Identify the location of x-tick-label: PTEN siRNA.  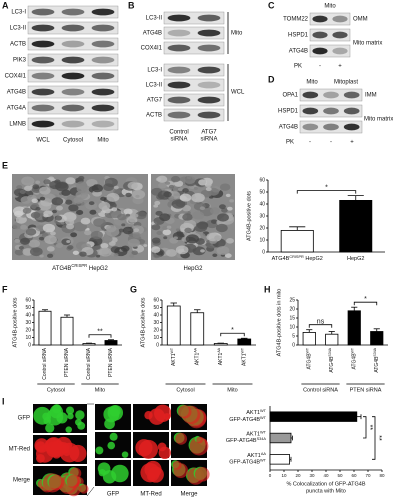
(111, 362).